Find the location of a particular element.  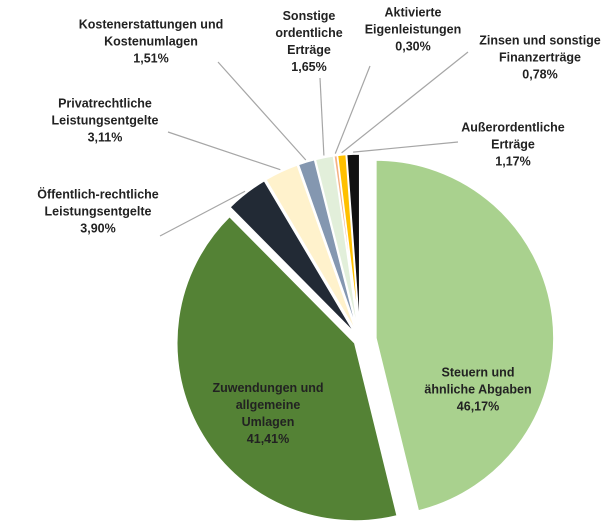

category-label: Außerordentliche Erträge is located at coordinates (513, 136).